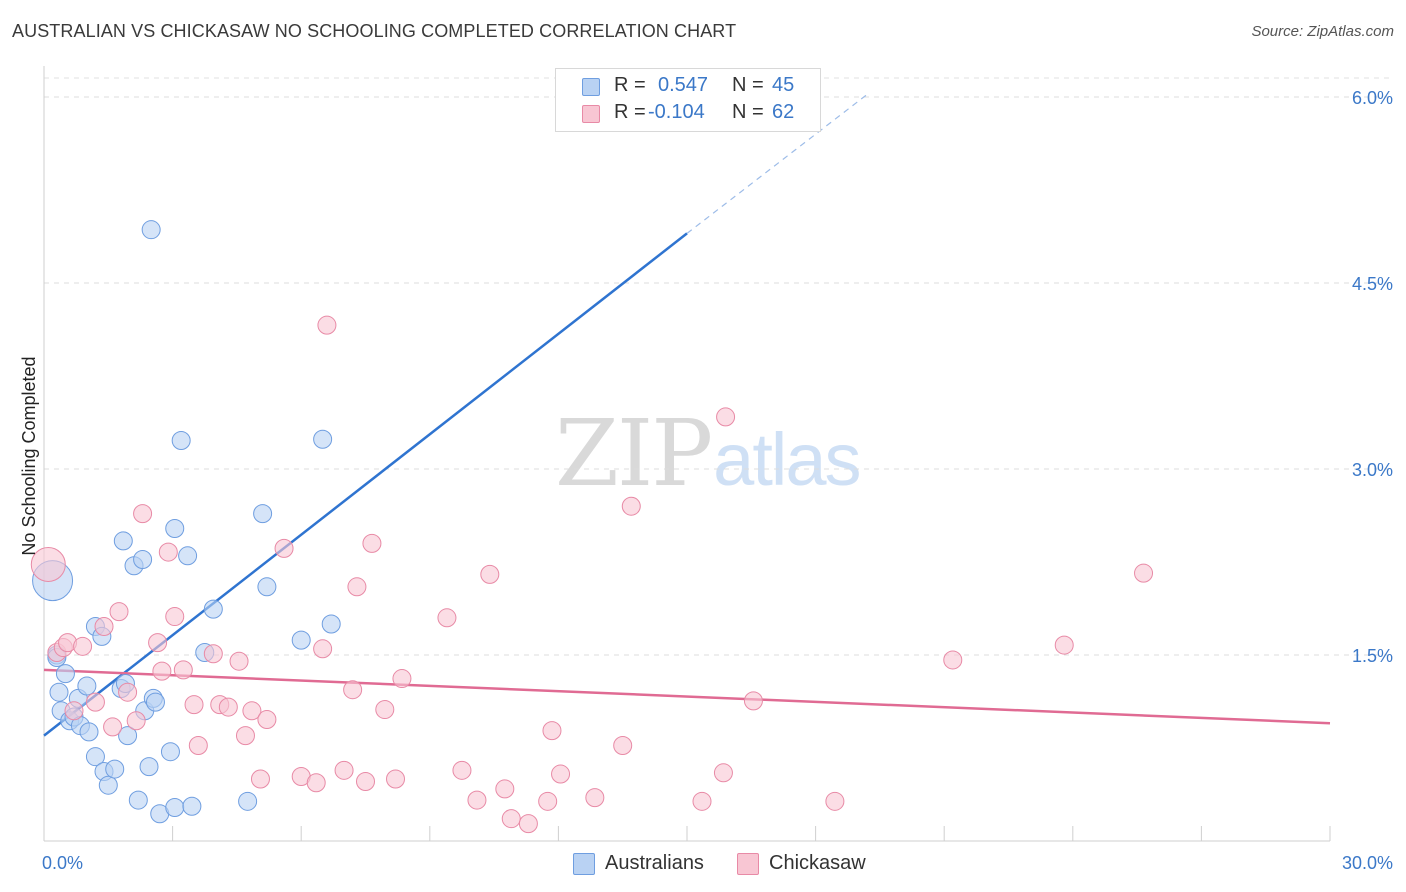 This screenshot has height=892, width=1406. I want to click on australians-trend-extension, so click(777, 164).